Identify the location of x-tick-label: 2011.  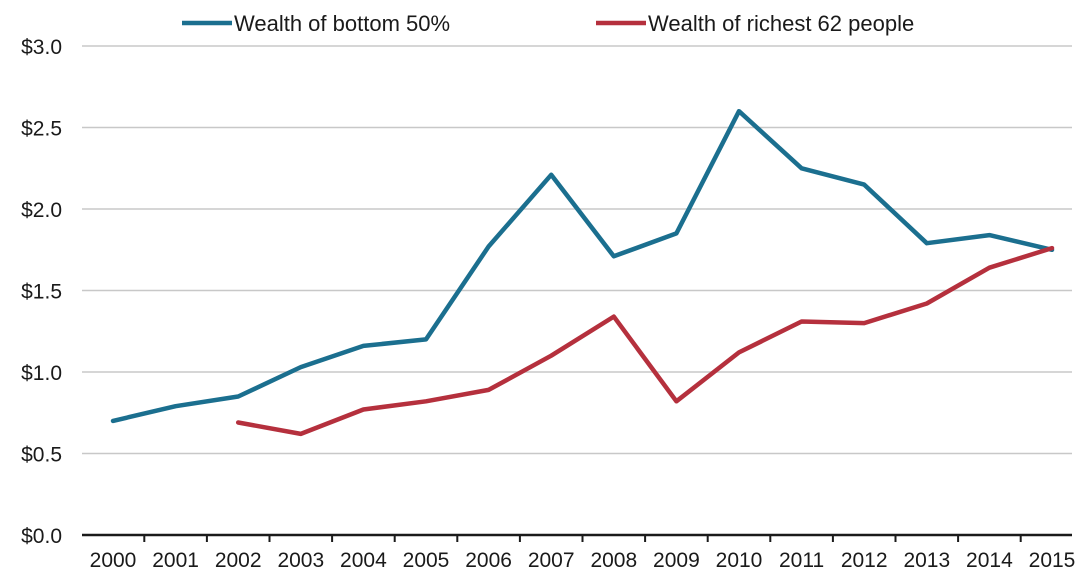
(801, 560).